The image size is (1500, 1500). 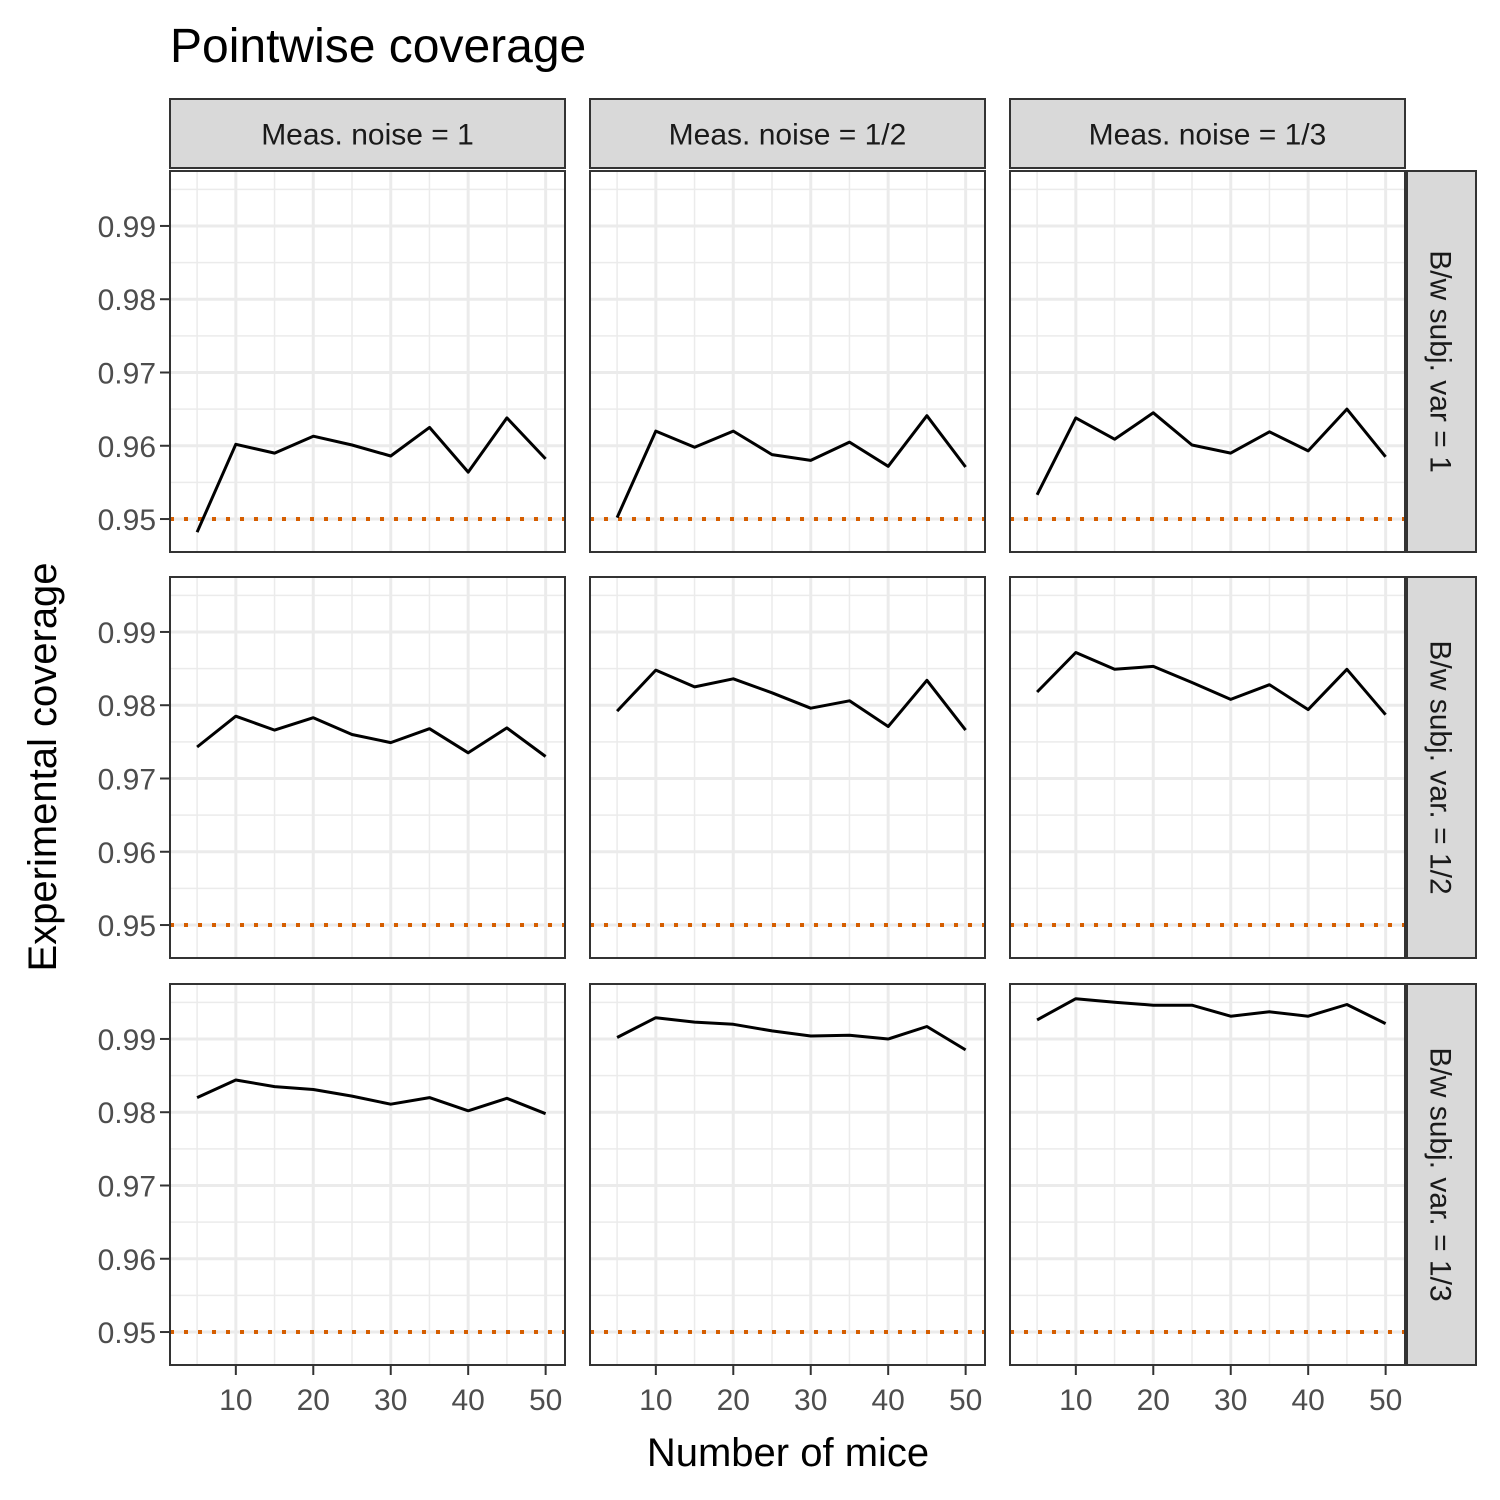 I want to click on col-strip-label: Meas. noise = 1, so click(x=367, y=135).